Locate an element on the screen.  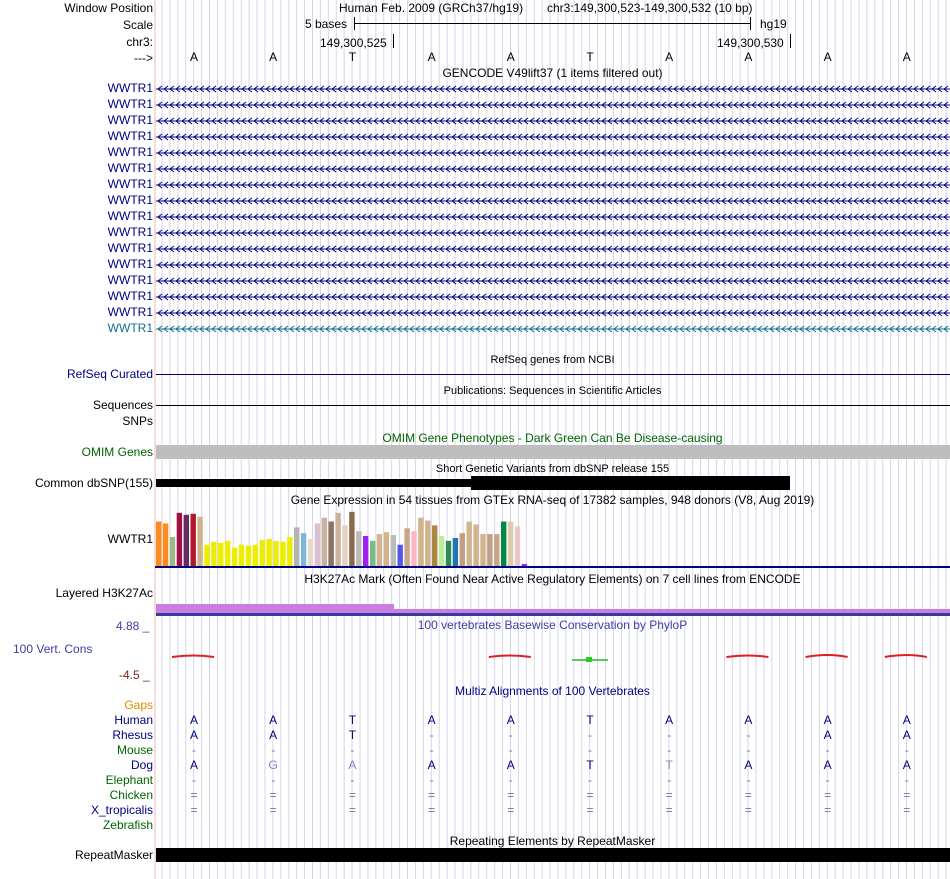
multiz-species-label: Elephant is located at coordinates (129, 780).